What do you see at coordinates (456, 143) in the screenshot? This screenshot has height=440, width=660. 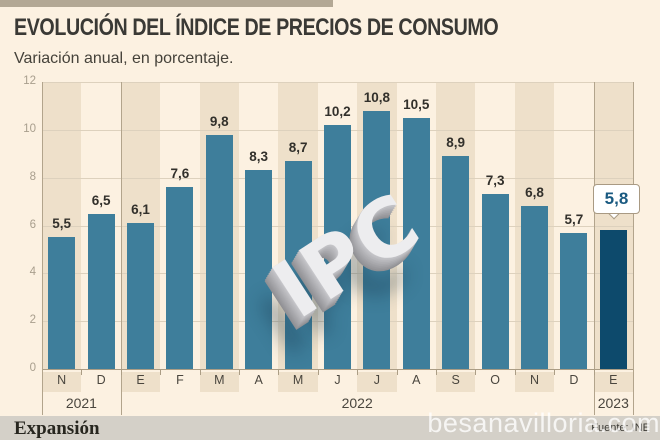 I see `value-label: 8,9` at bounding box center [456, 143].